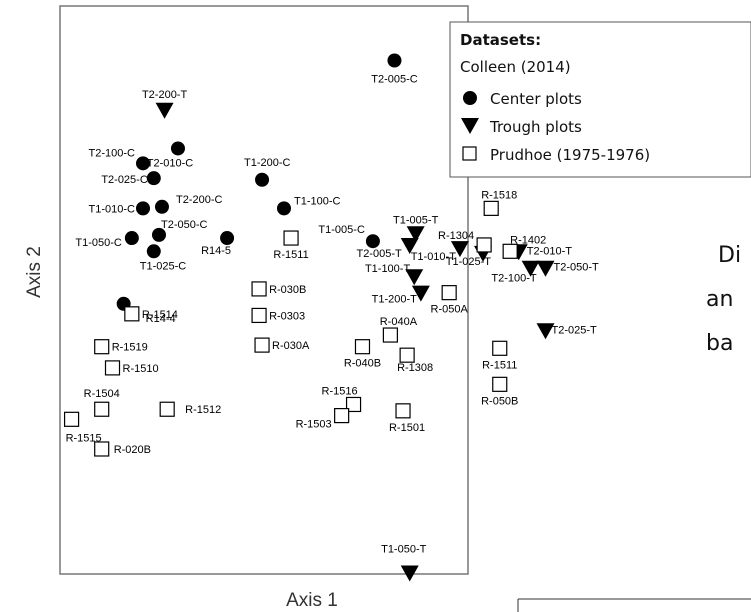 Image resolution: width=751 pixels, height=612 pixels. Describe the element at coordinates (395, 300) in the screenshot. I see `point-label-t1-200-t: T1-200-T` at that location.